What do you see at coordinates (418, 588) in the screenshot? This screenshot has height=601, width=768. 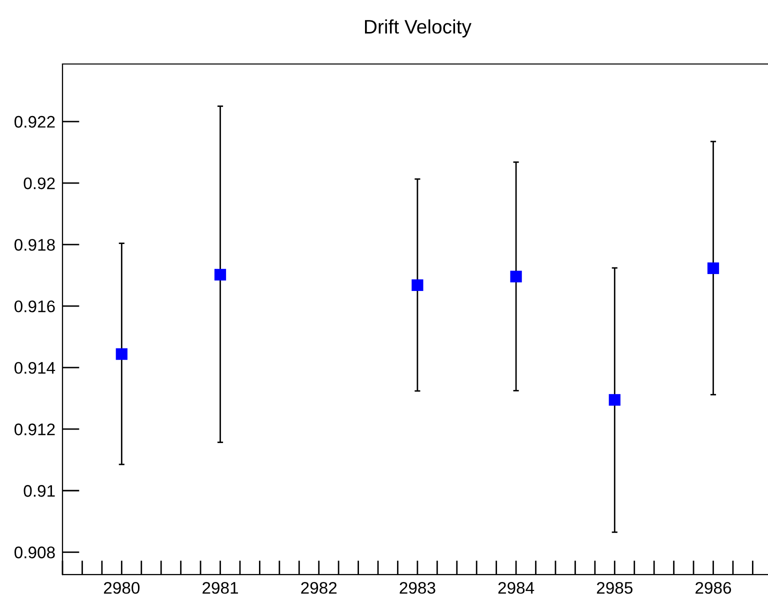 I see `x-tick-label: 2983` at bounding box center [418, 588].